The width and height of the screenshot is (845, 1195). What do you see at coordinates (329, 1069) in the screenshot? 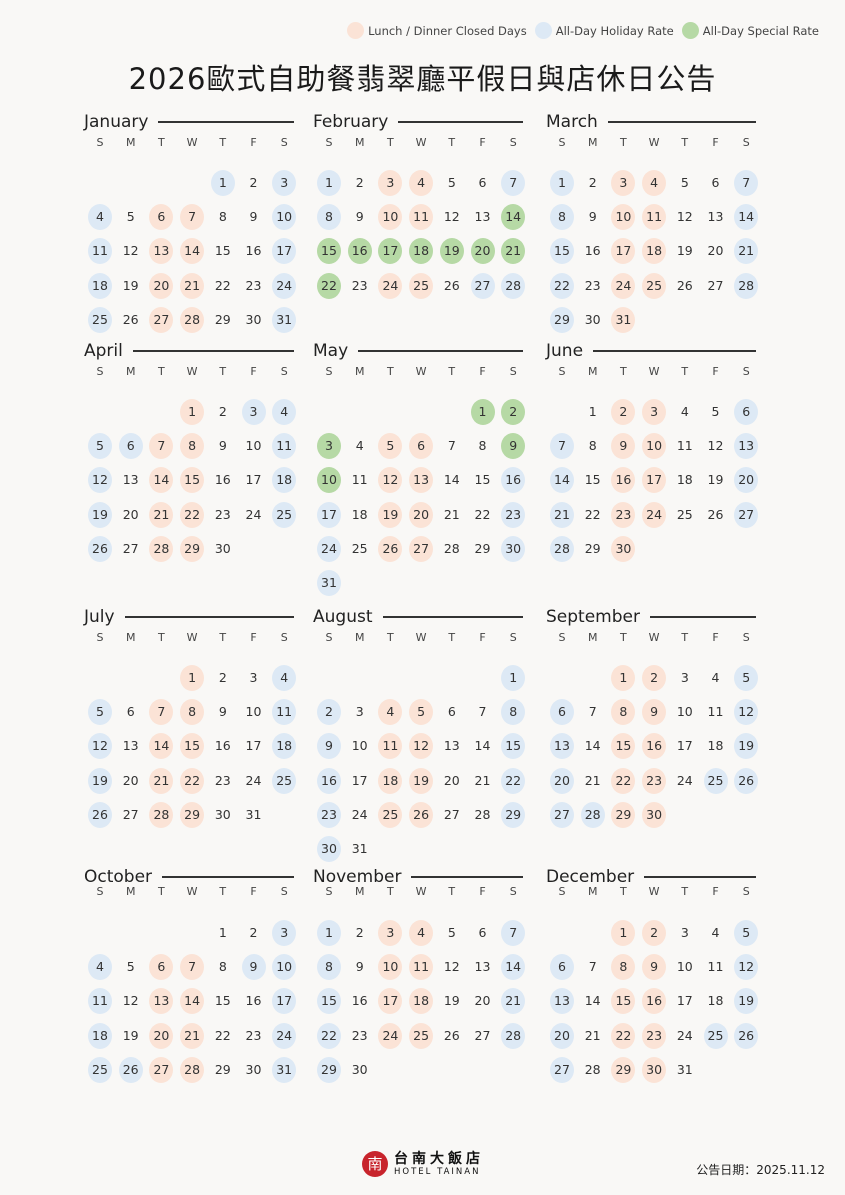
I see `day-cell-holiday: 29` at bounding box center [329, 1069].